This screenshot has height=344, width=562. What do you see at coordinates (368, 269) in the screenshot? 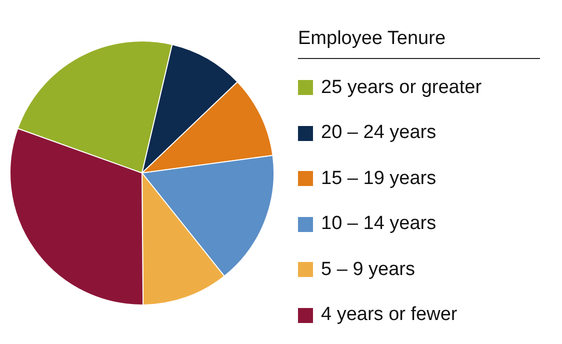
I see `legend-label: 5 – 9 years` at bounding box center [368, 269].